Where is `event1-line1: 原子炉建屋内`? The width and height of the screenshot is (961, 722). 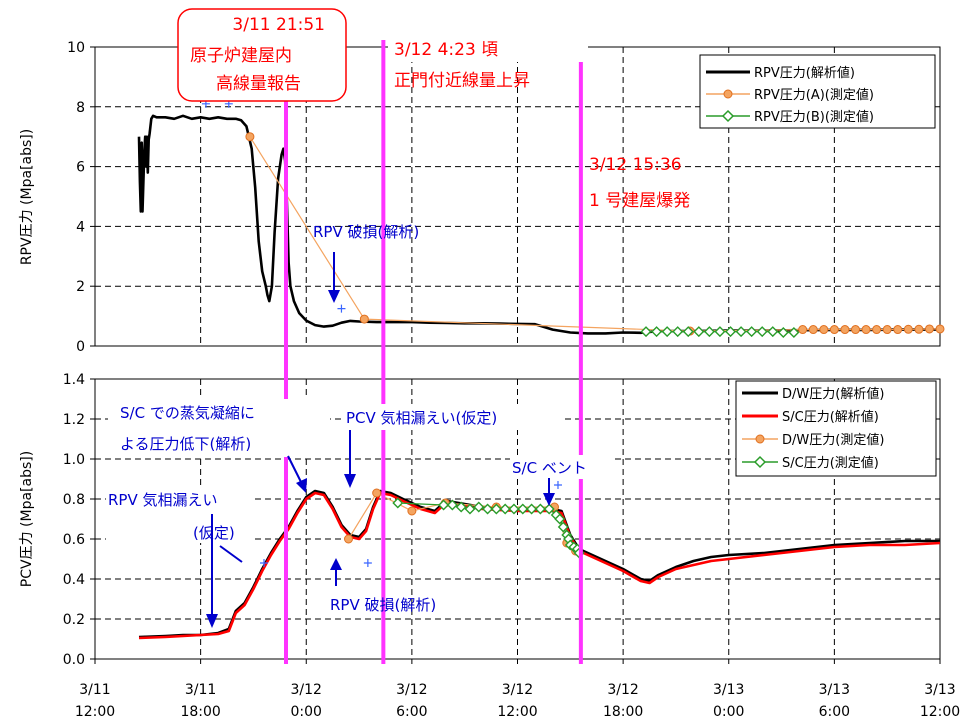
event1-line1: 原子炉建屋内 is located at coordinates (241, 56).